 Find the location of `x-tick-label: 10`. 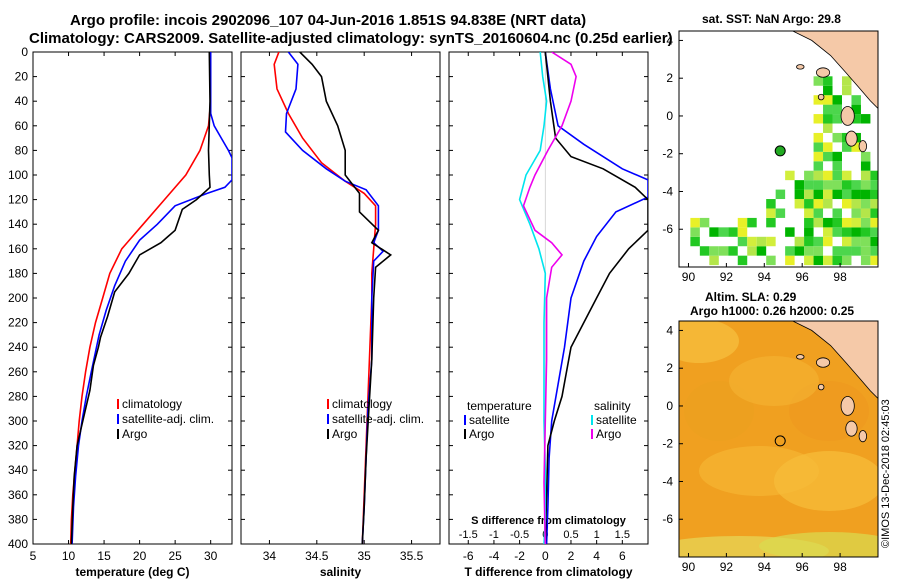

x-tick-label: 10 is located at coordinates (69, 556).